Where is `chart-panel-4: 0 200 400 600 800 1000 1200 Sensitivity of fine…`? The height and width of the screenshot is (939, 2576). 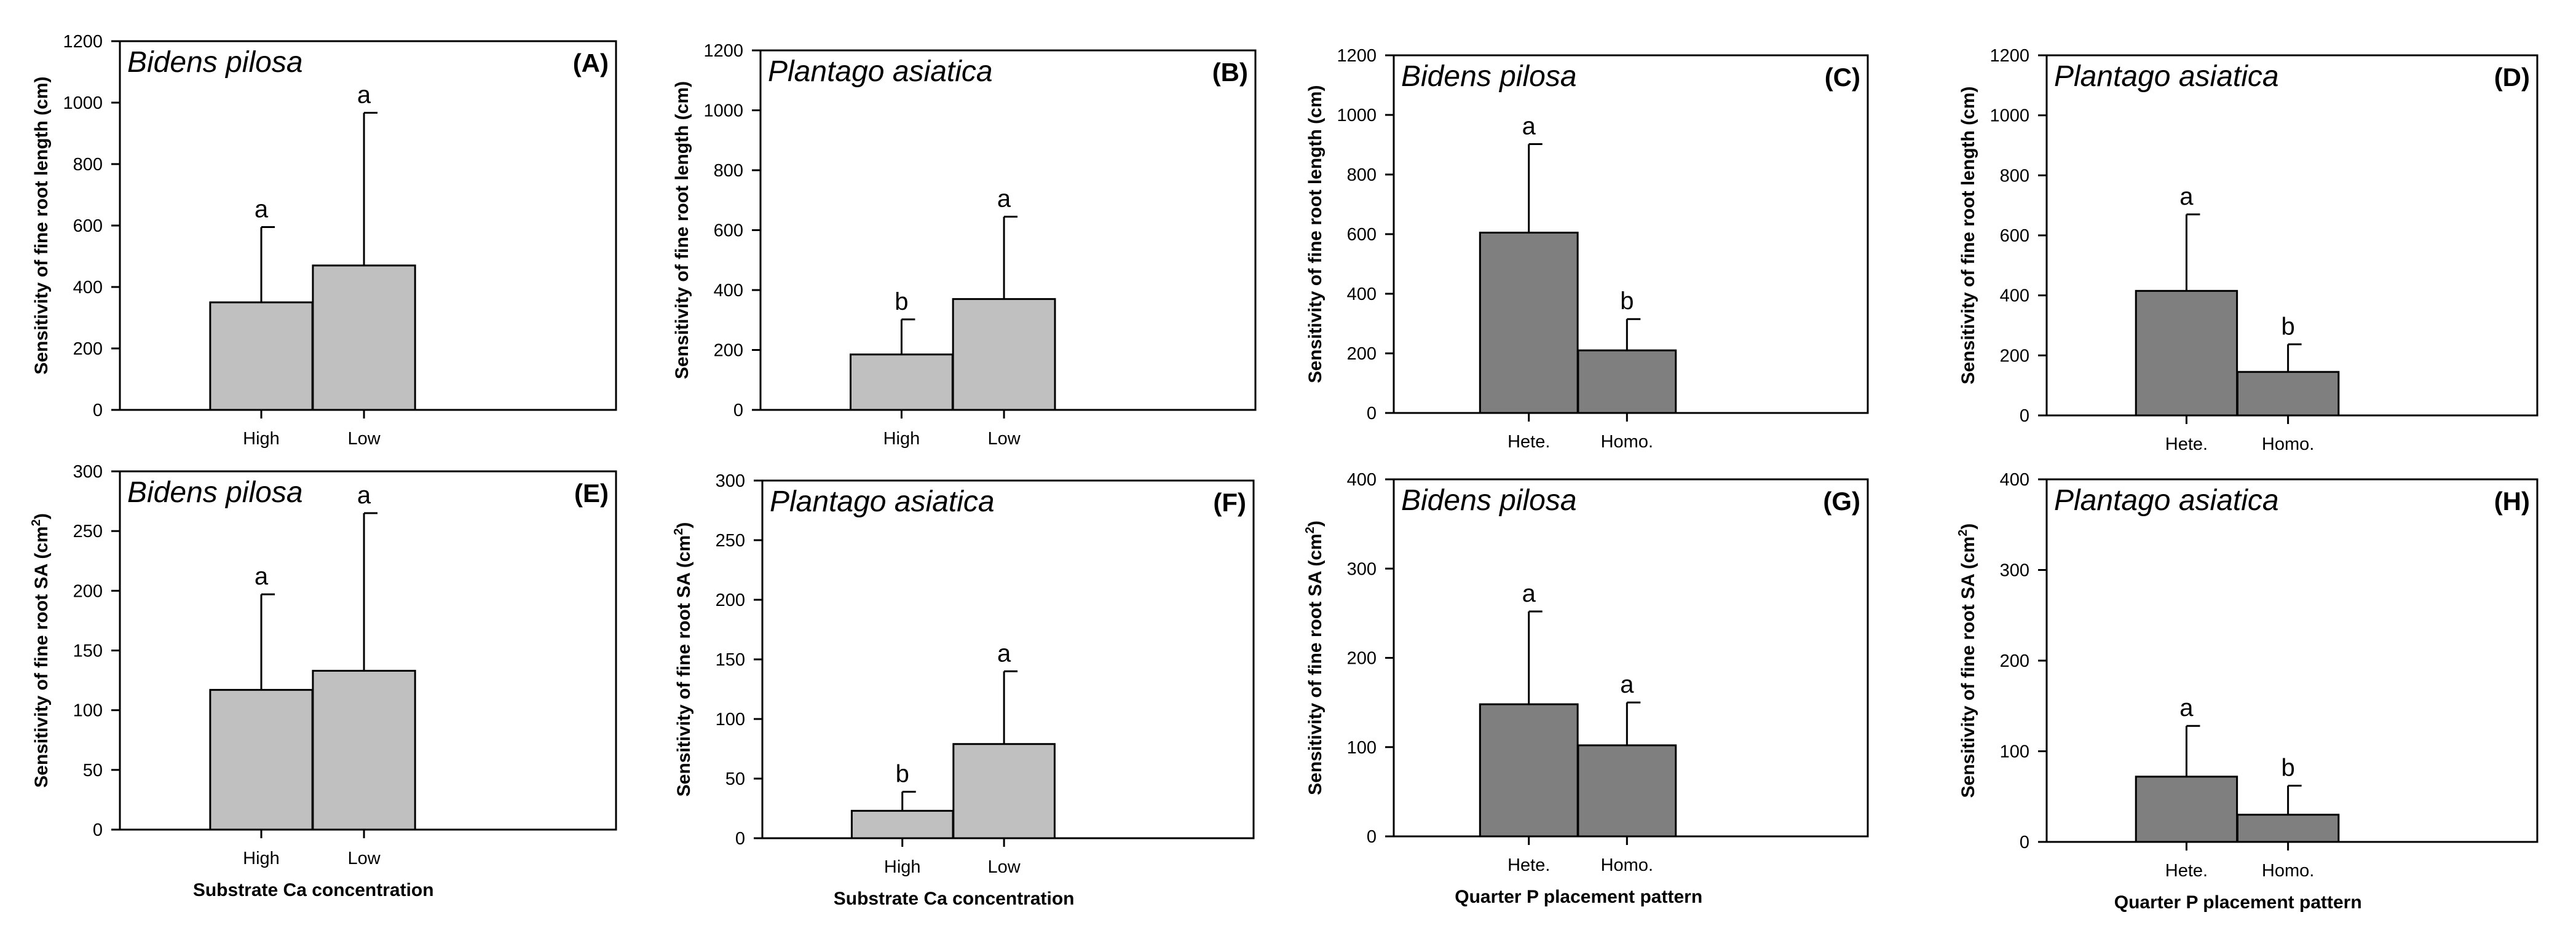 chart-panel-4: 0 200 400 600 800 1000 1200 Sensitivity of fine… is located at coordinates (2248, 250).